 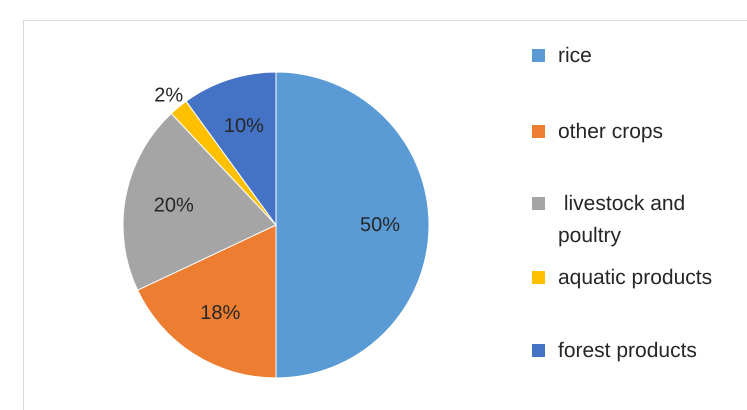 What do you see at coordinates (575, 56) in the screenshot?
I see `legend-label: rice` at bounding box center [575, 56].